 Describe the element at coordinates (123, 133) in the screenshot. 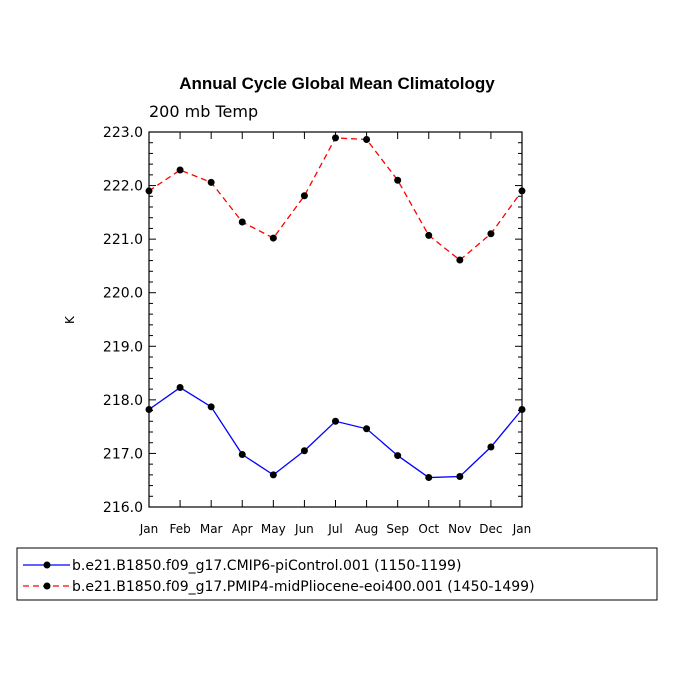

I see `y-tick-label: 223.0` at that location.